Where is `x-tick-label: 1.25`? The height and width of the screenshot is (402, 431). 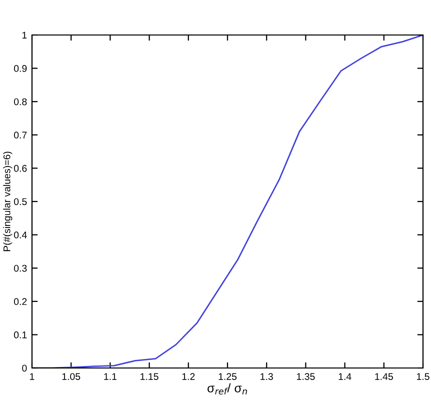
x-tick-label: 1.25 is located at coordinates (227, 376).